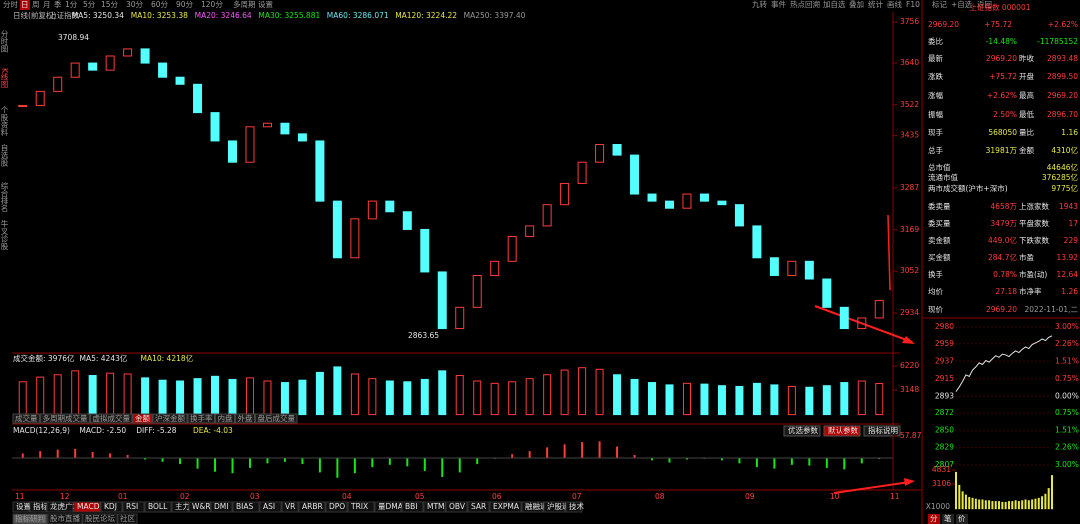  I want to click on indicator-tab: KDJ, so click(110, 506).